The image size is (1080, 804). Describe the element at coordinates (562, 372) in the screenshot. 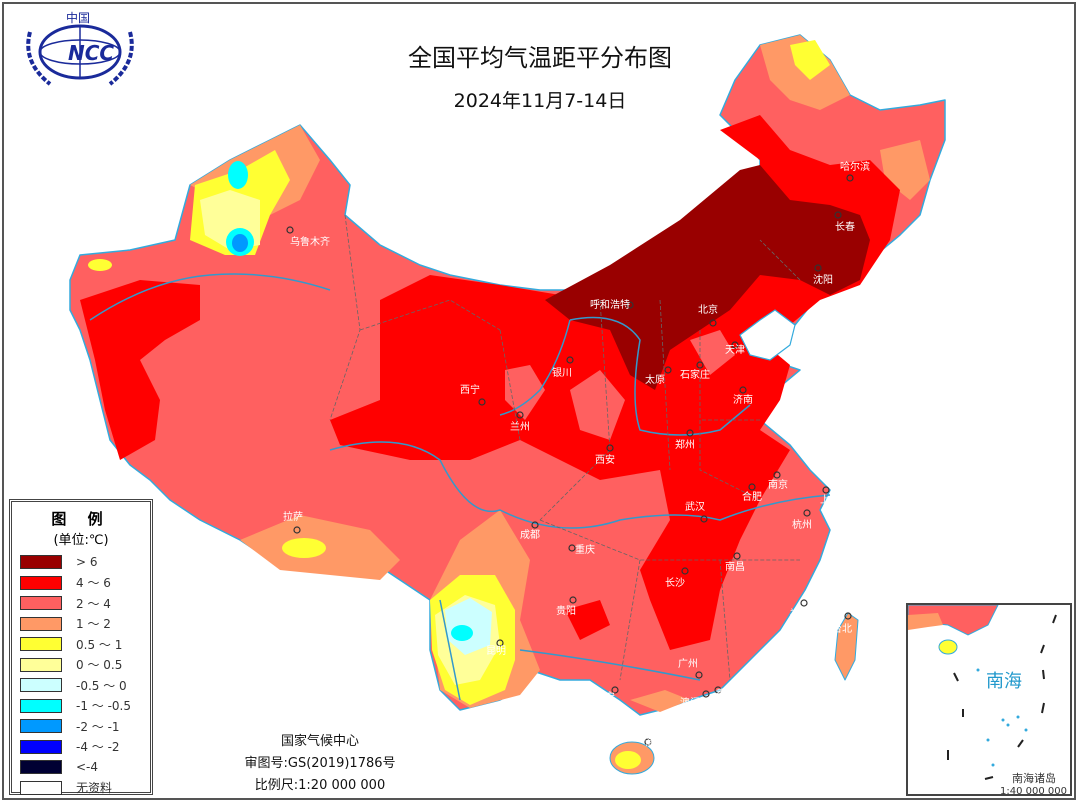

I see `city-label: 银川` at that location.